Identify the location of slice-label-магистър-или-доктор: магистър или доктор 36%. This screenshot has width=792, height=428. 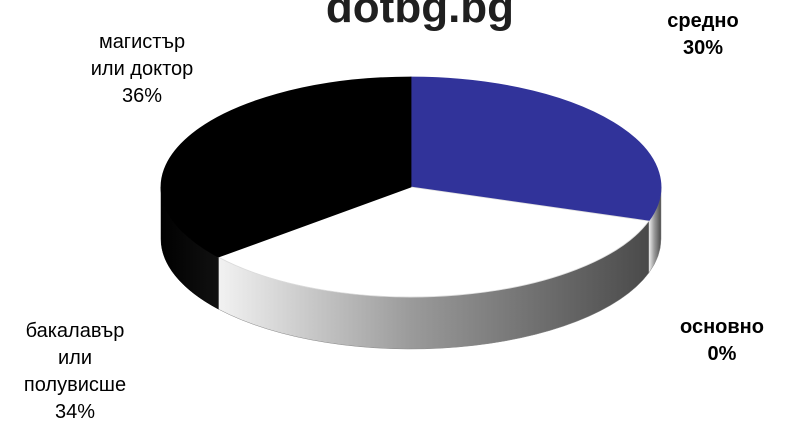
(142, 69).